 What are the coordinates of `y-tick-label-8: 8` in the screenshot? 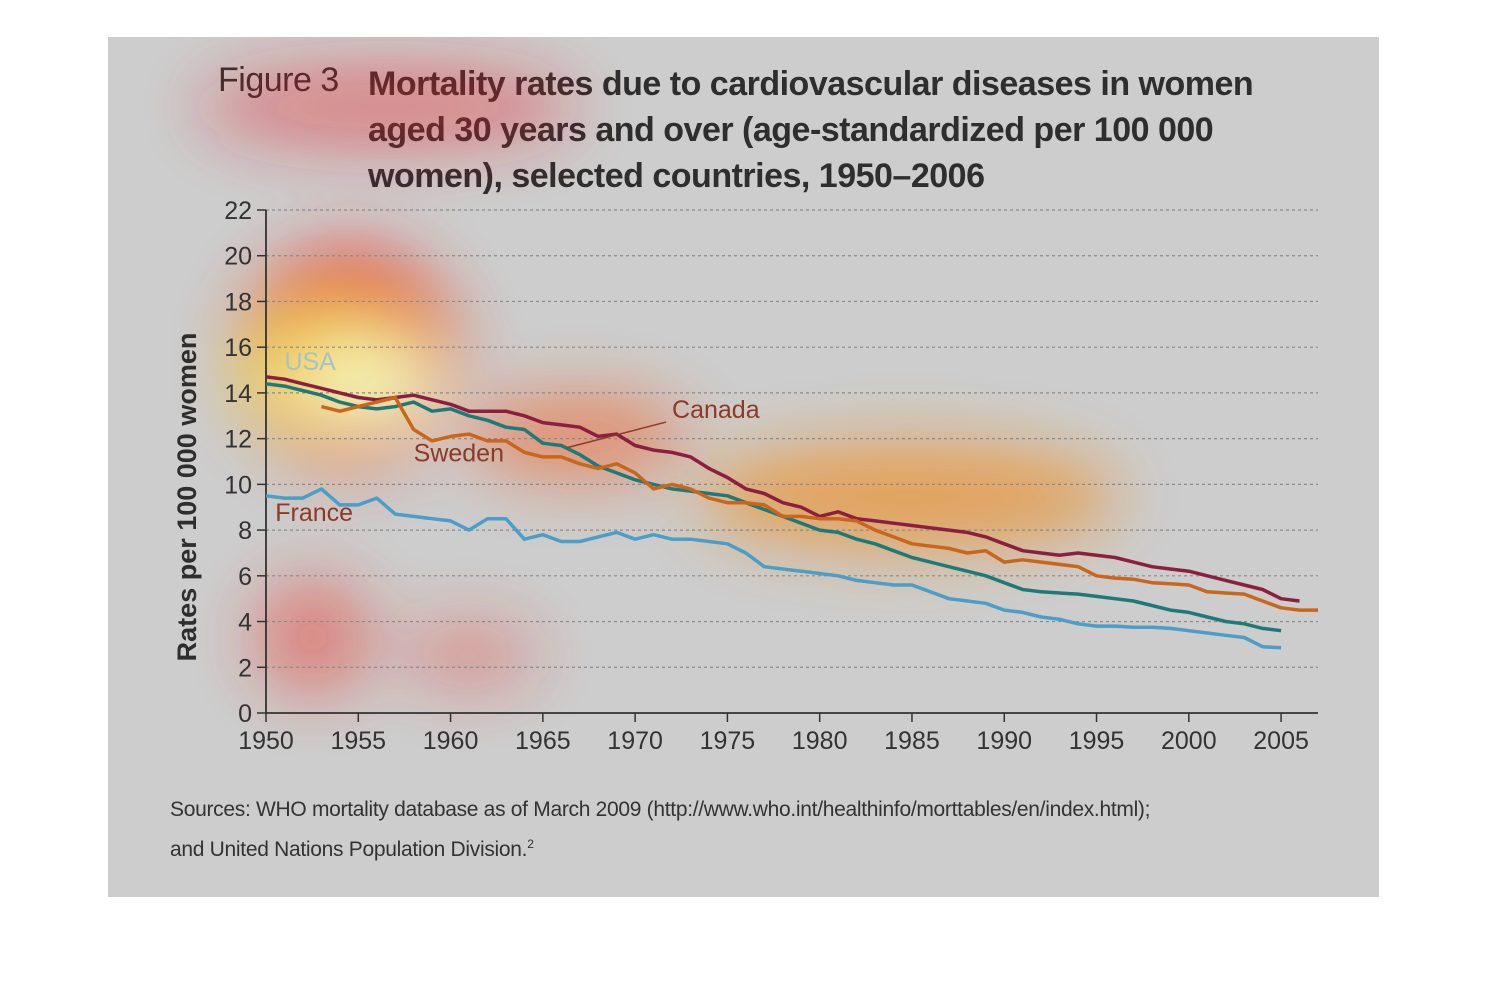 It's located at (245, 531).